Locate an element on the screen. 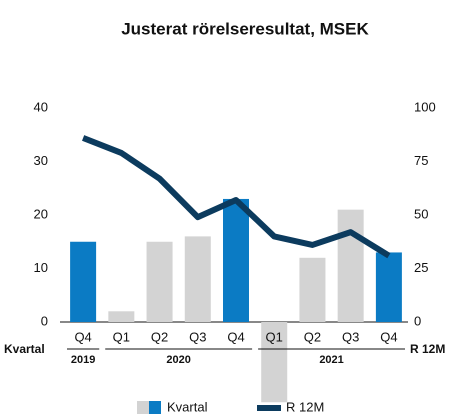  y-tick-label: 30 is located at coordinates (41, 160).